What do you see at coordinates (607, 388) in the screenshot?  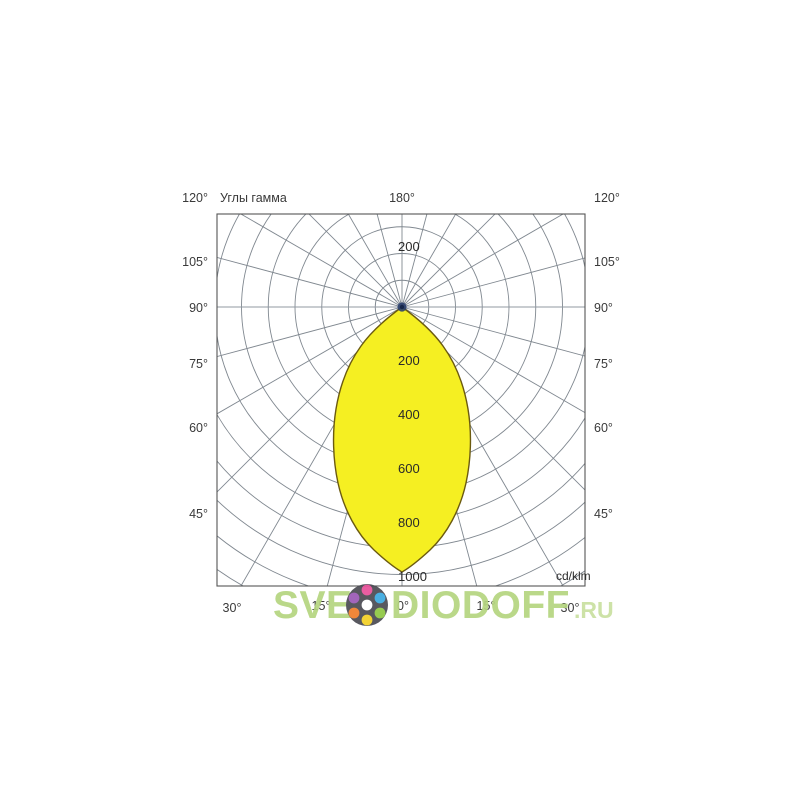 I see `angle-labels-right: 105° 90° 75° 60° 45°` at bounding box center [607, 388].